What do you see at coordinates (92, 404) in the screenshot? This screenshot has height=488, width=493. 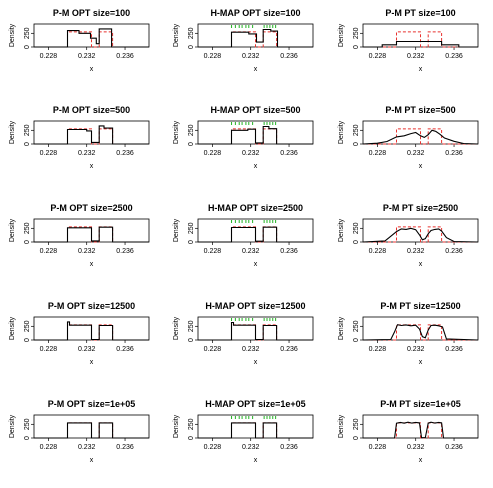 I see `panel-title: P-M OPT size=1e+05` at bounding box center [92, 404].